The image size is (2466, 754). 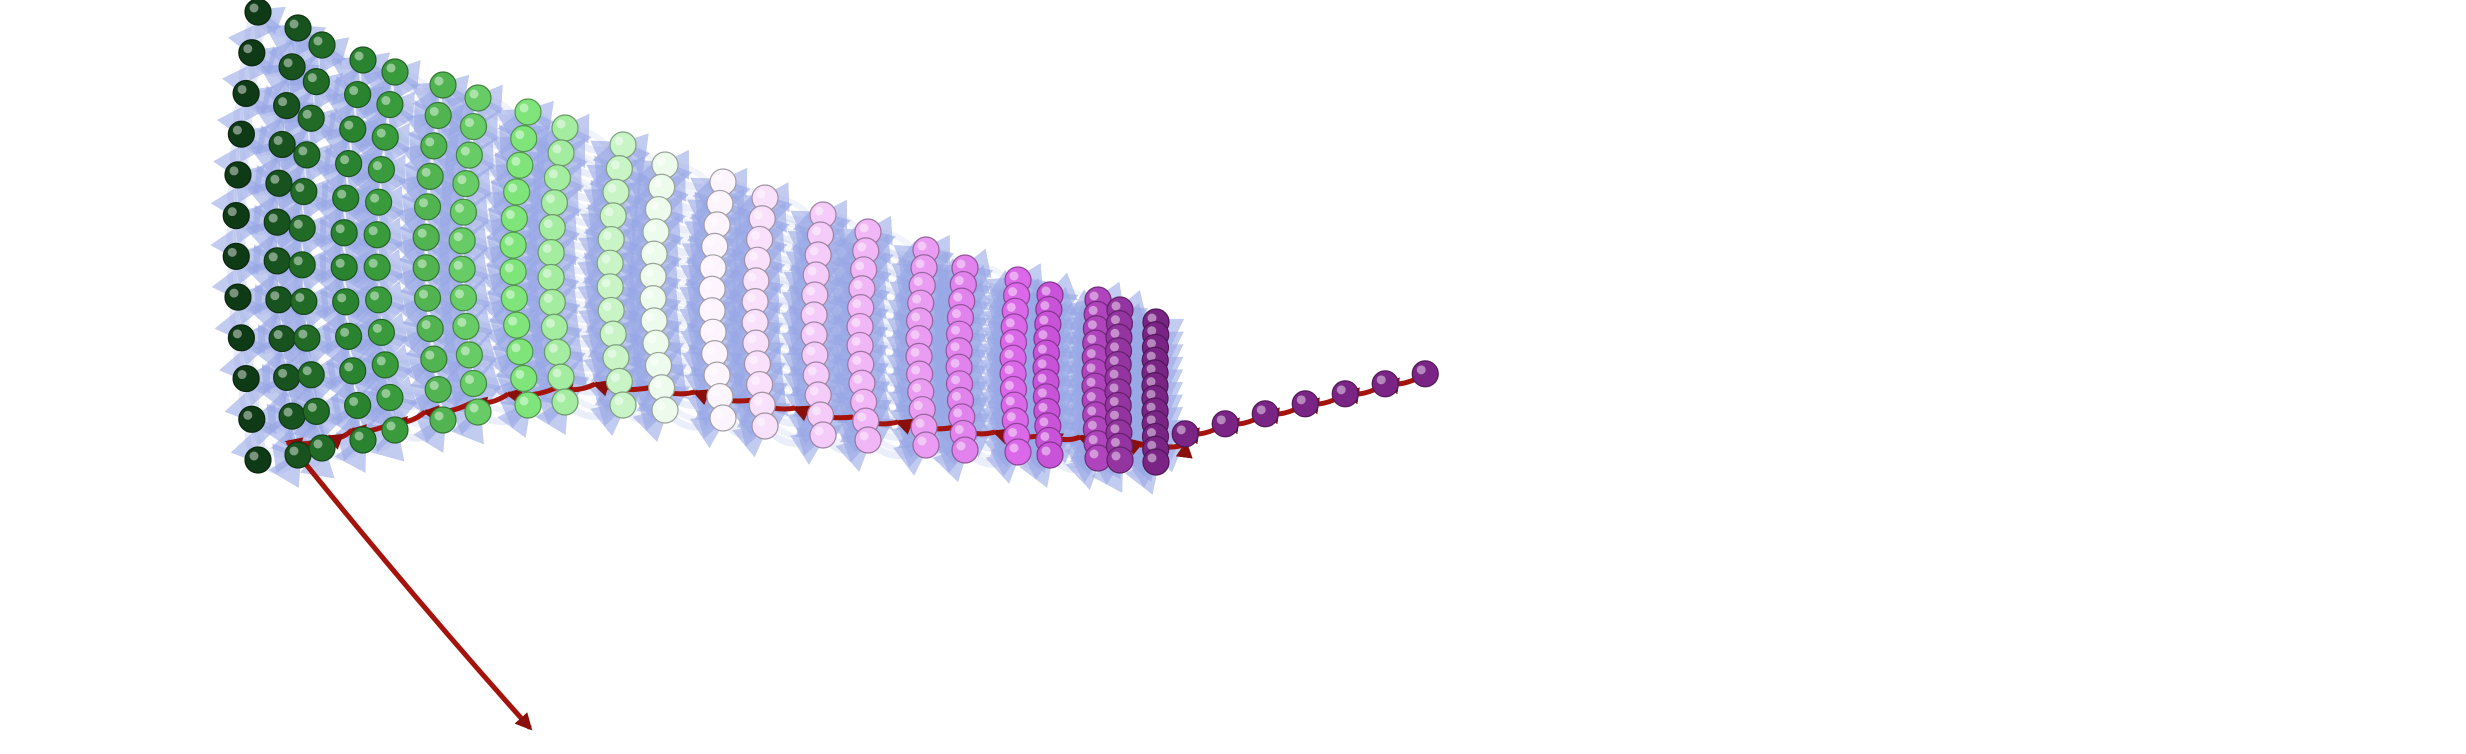 What do you see at coordinates (339, 439) in the screenshot?
I see `path-edge` at bounding box center [339, 439].